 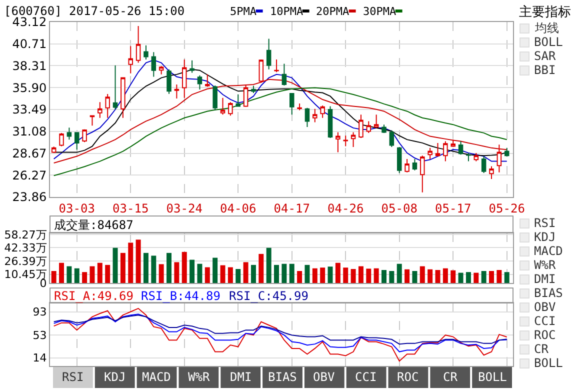 I want to click on y-tick-label: 26.27, so click(x=29, y=175).